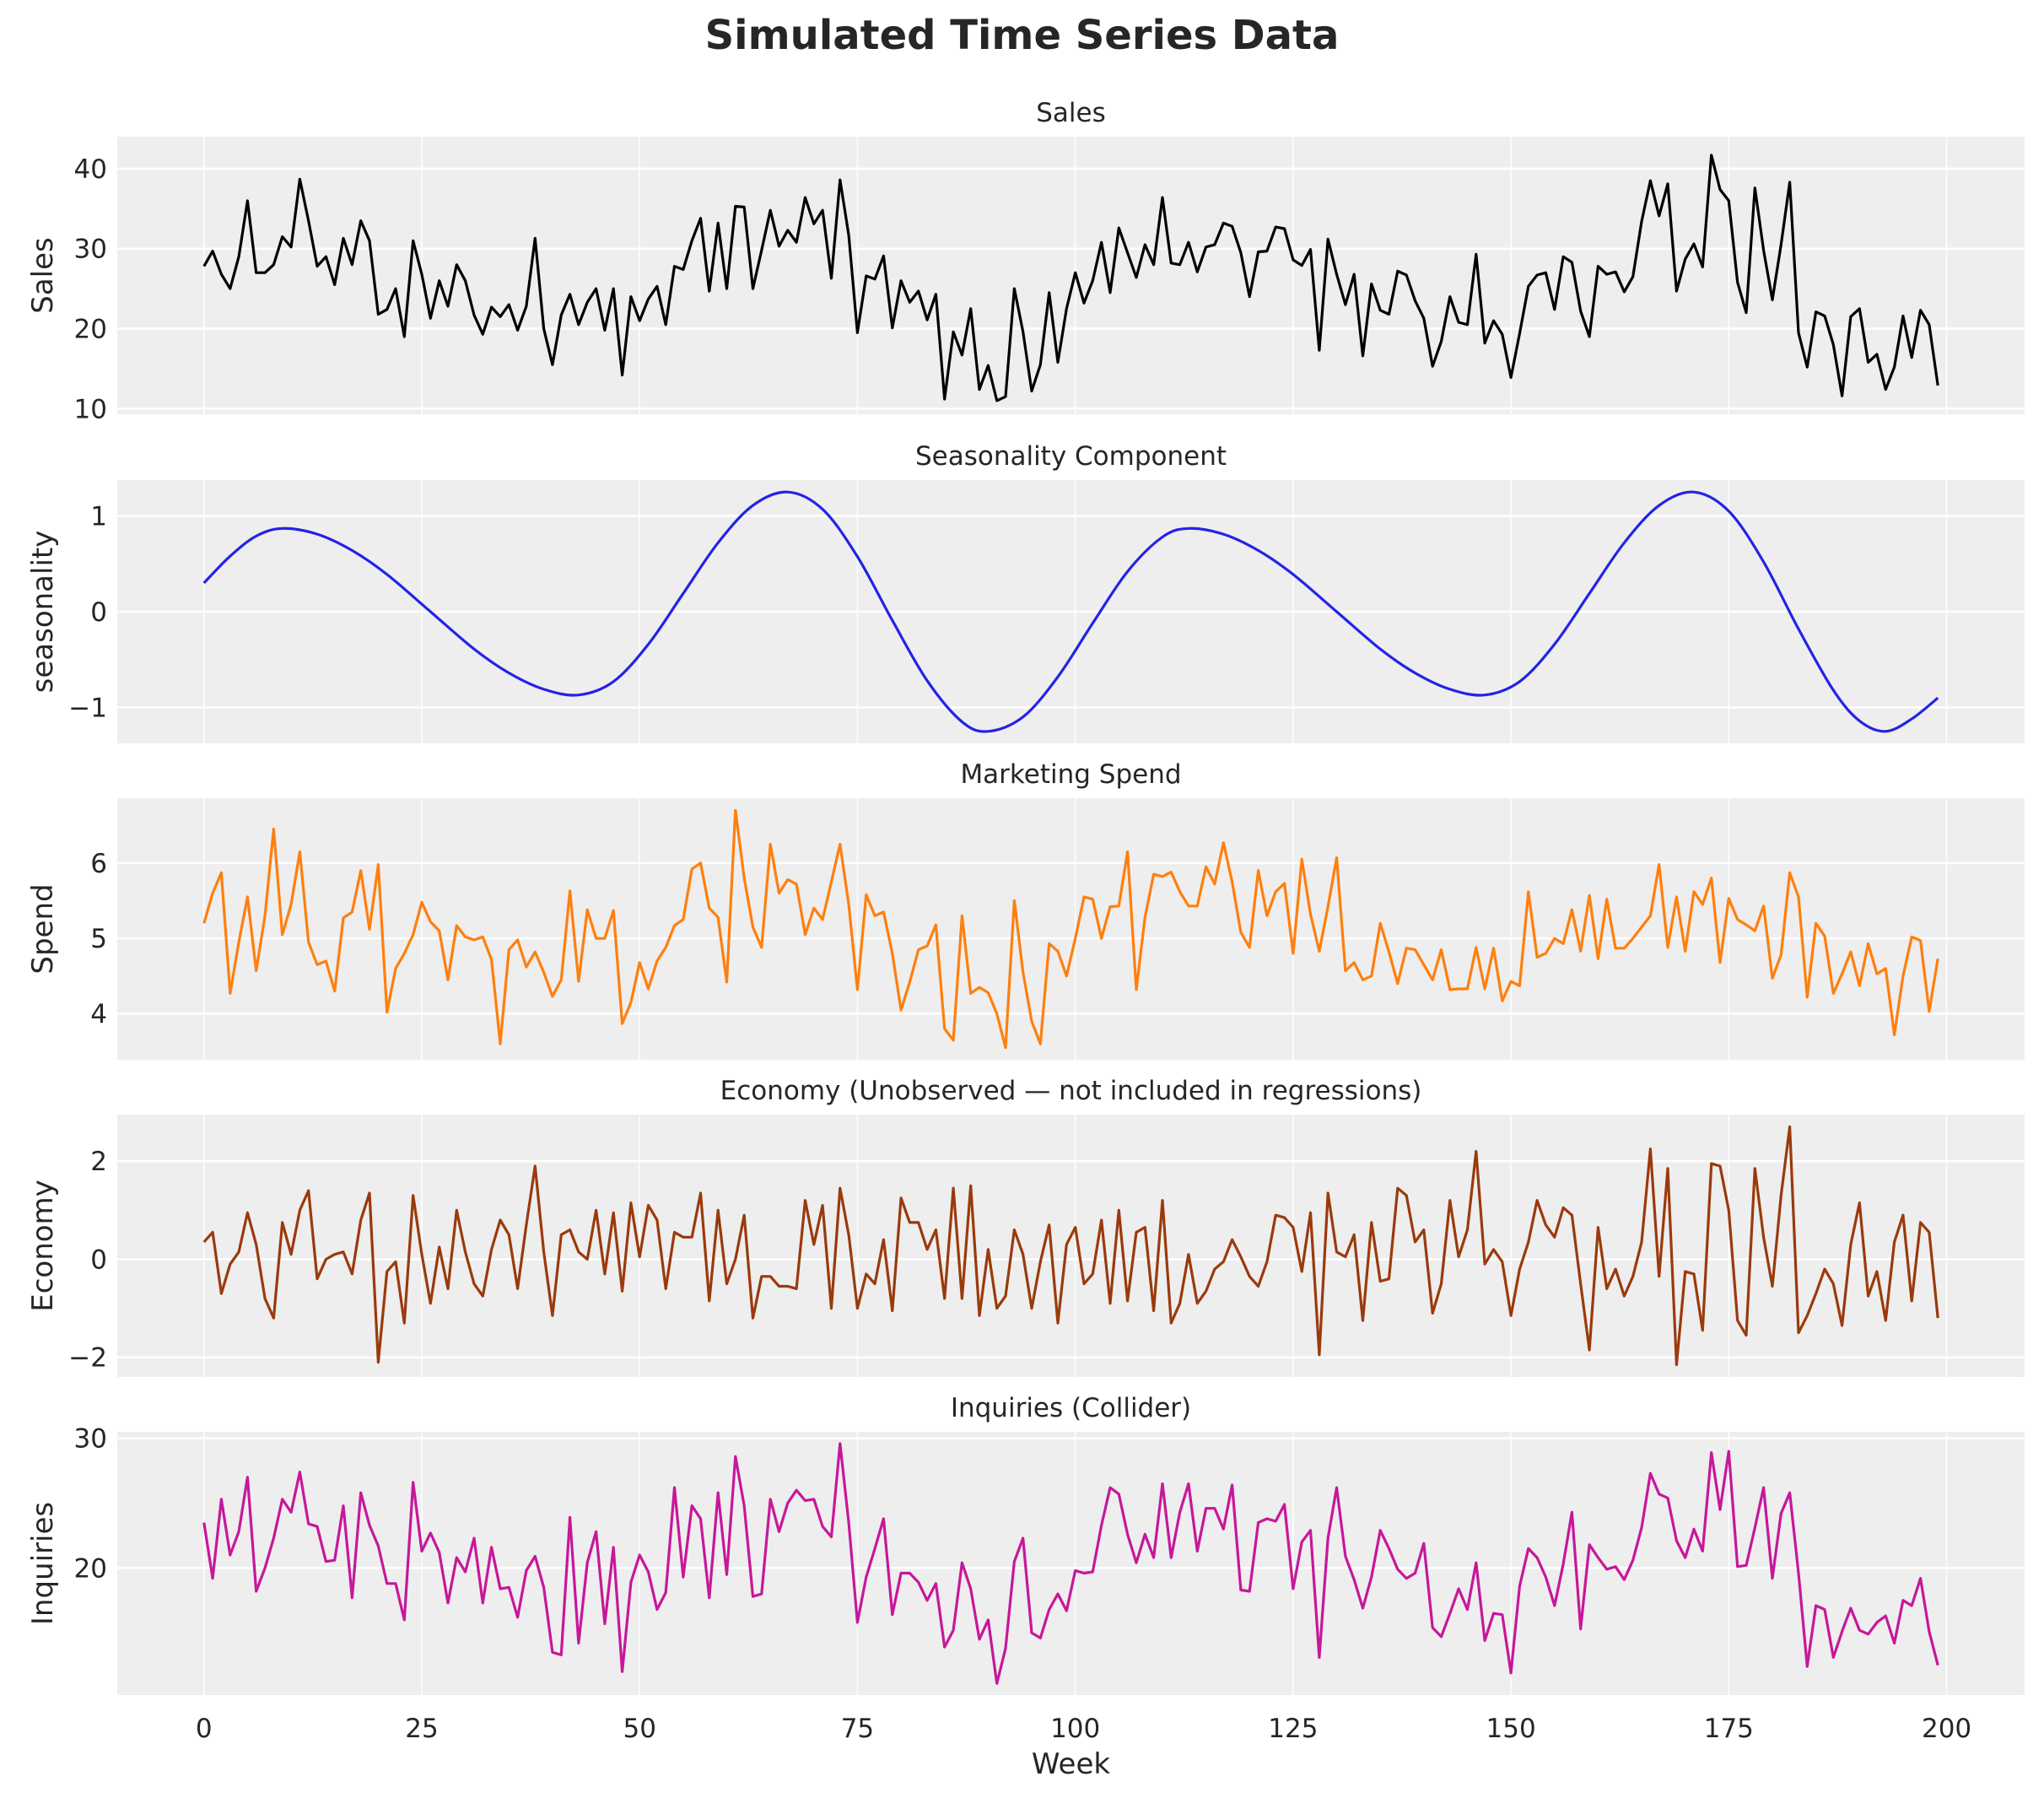  What do you see at coordinates (1071, 1764) in the screenshot?
I see `x-axis-label: Week` at bounding box center [1071, 1764].